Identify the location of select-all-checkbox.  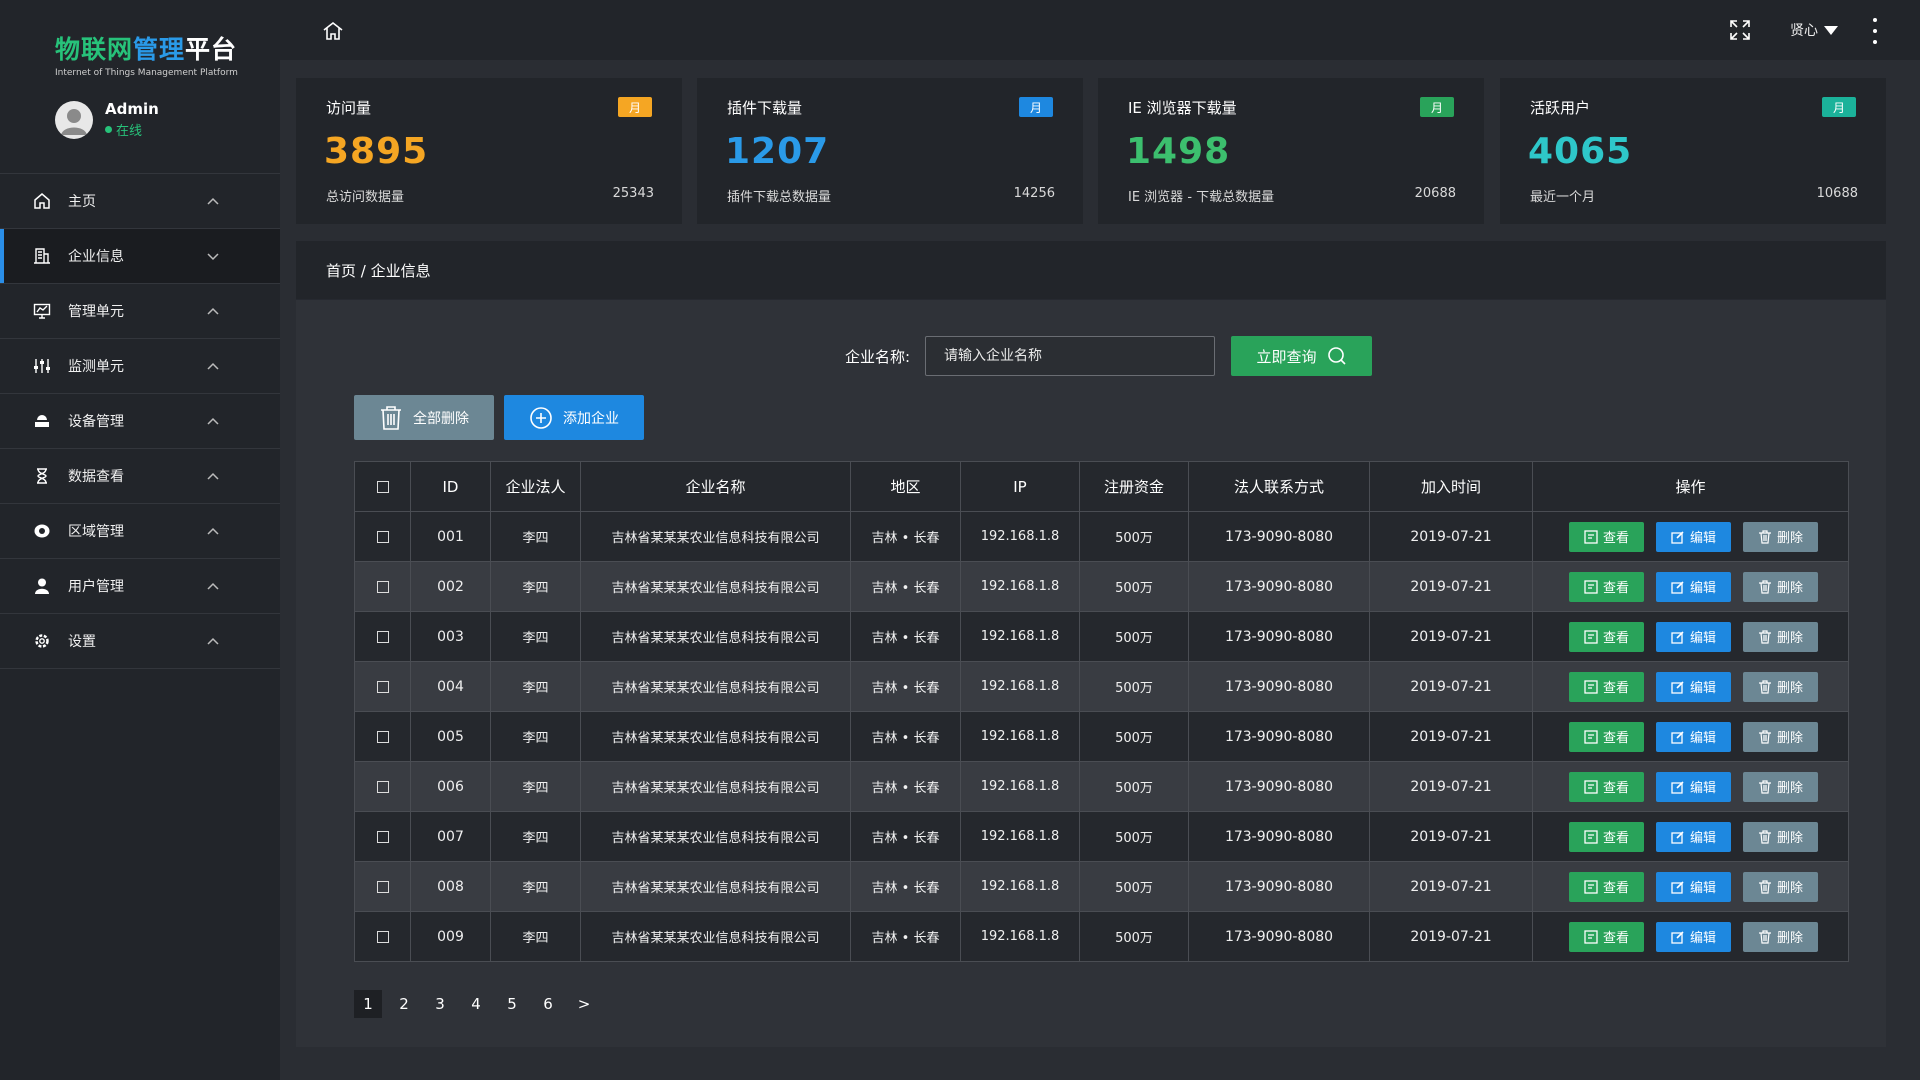
(382, 487).